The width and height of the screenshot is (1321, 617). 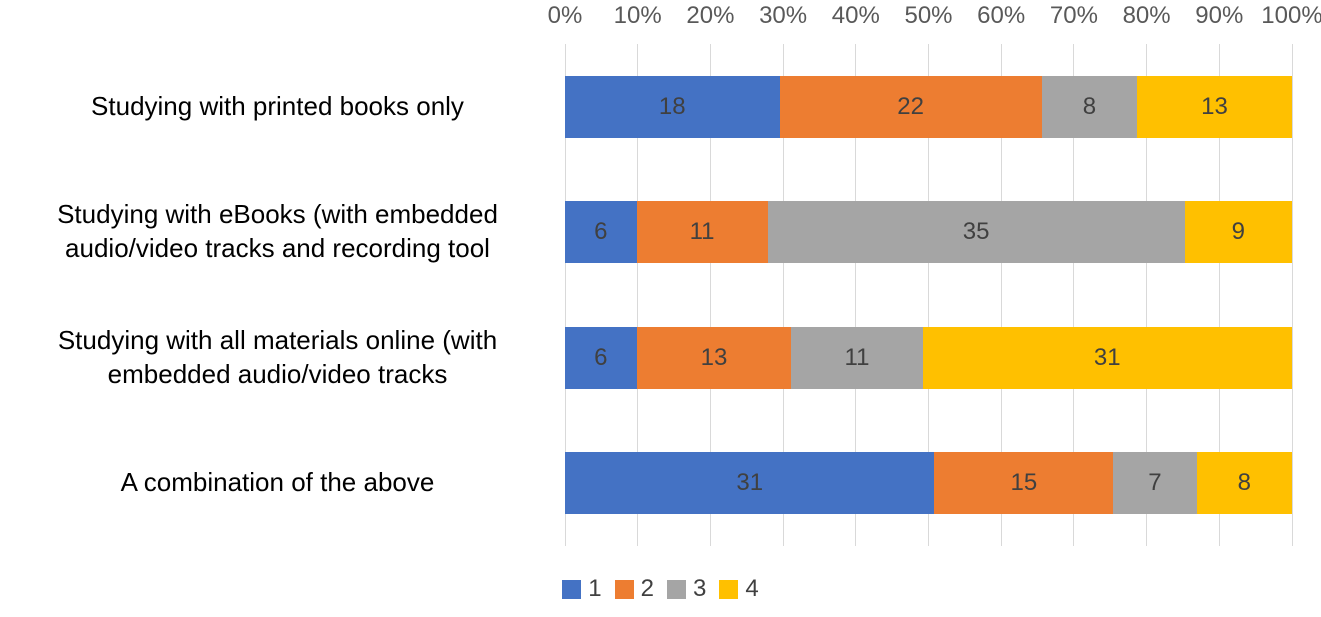 I want to click on x-axis-tick: 60%, so click(x=1001, y=15).